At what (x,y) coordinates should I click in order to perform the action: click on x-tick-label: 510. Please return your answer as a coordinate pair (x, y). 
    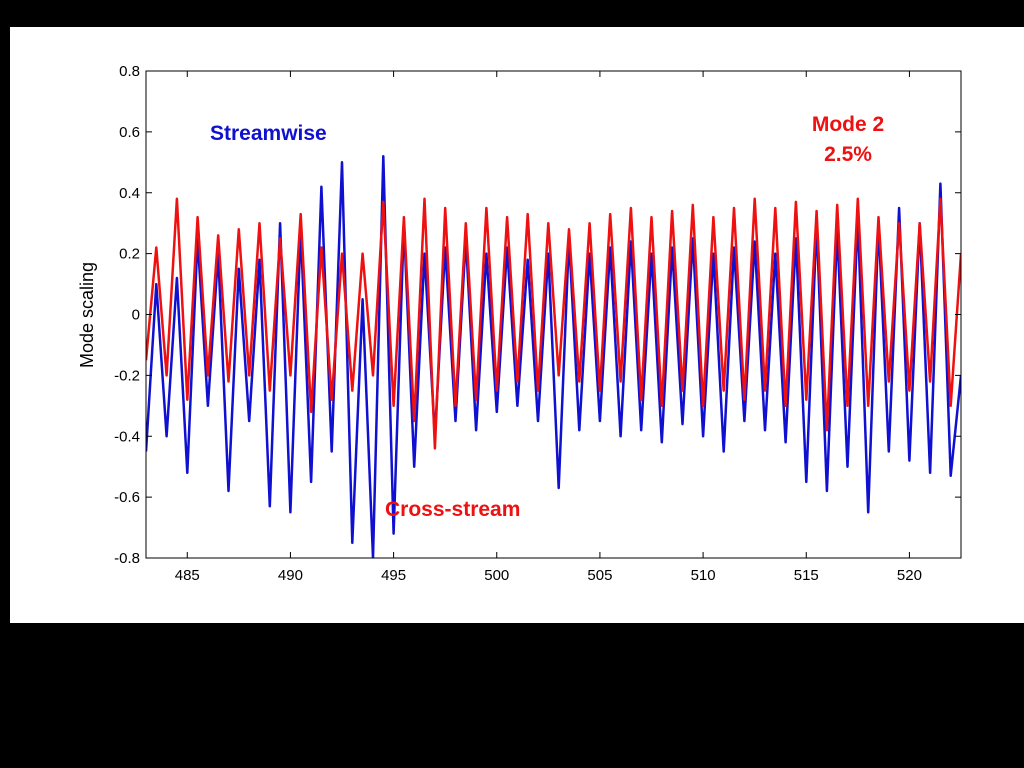
    Looking at the image, I should click on (703, 575).